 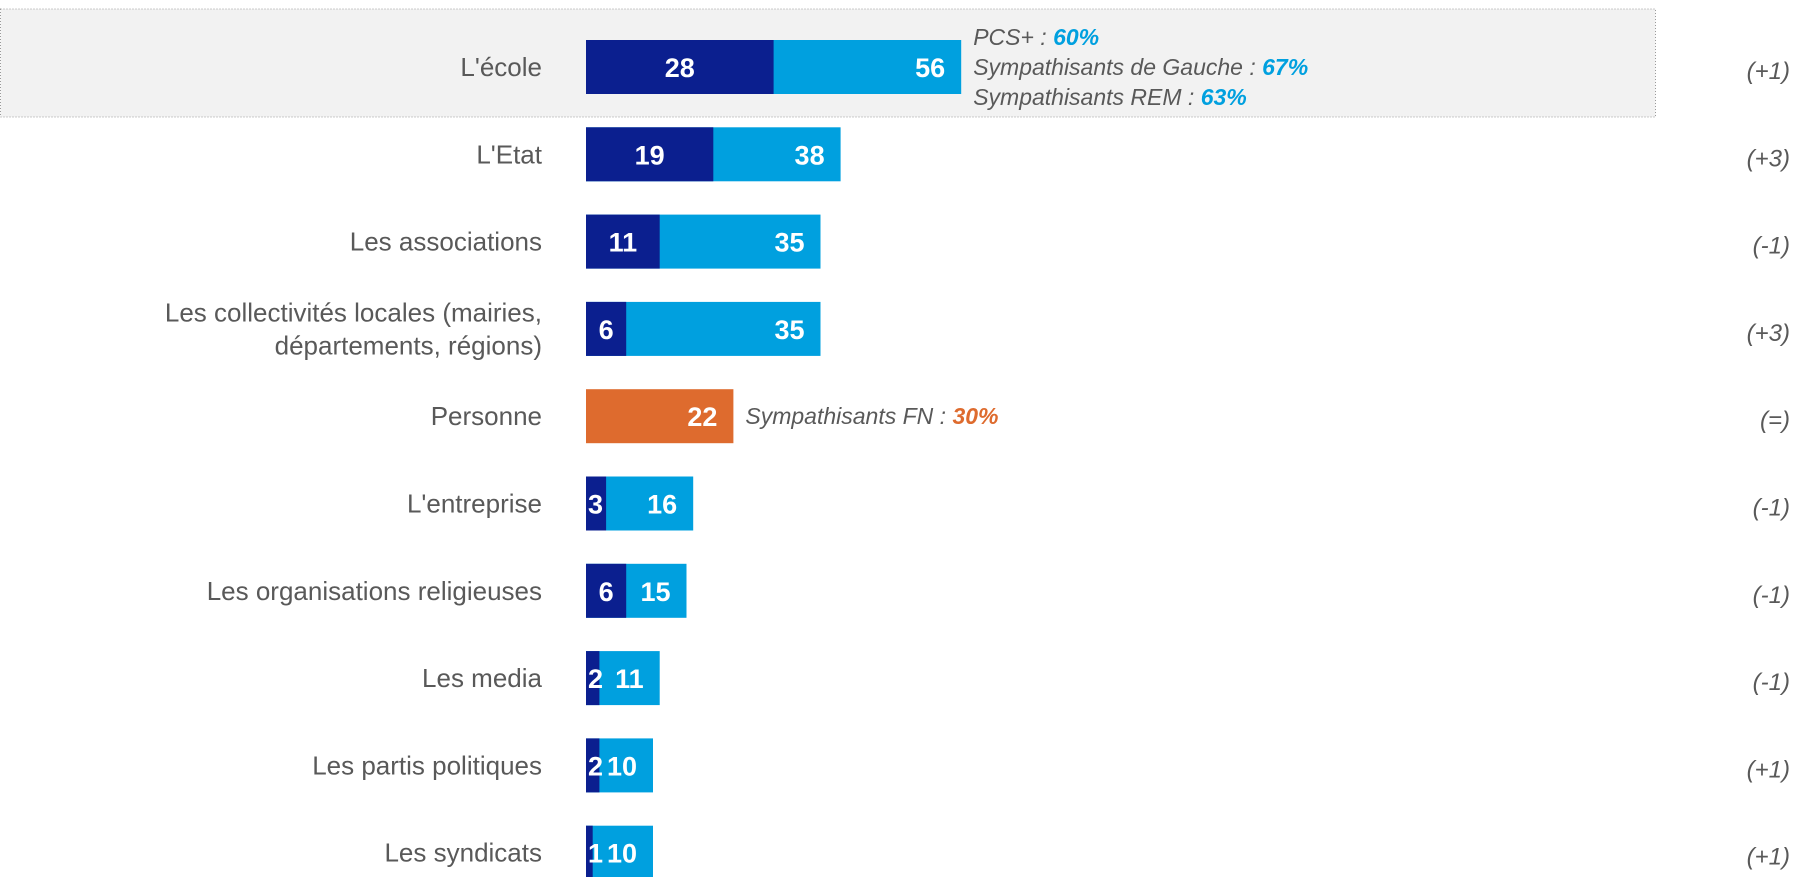 What do you see at coordinates (1036, 37) in the screenshot?
I see `annotation-line: PCS+ : 60%` at bounding box center [1036, 37].